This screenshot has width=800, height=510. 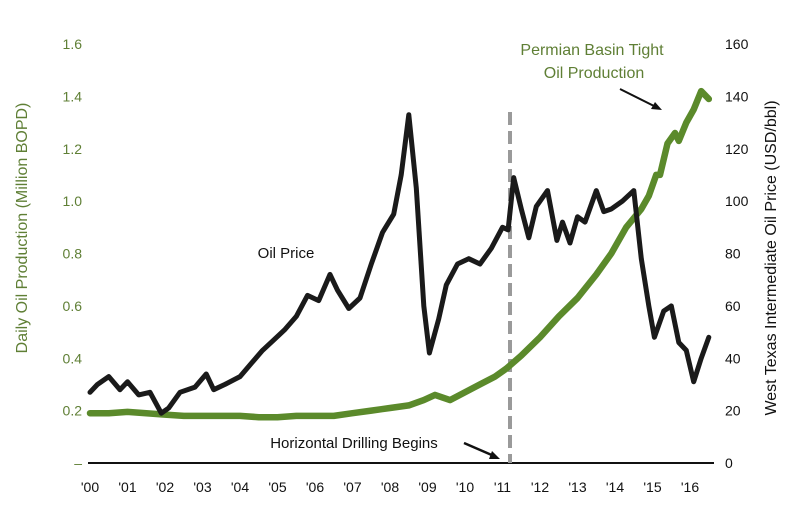 What do you see at coordinates (73, 411) in the screenshot?
I see `left-tick-label: 0.2` at bounding box center [73, 411].